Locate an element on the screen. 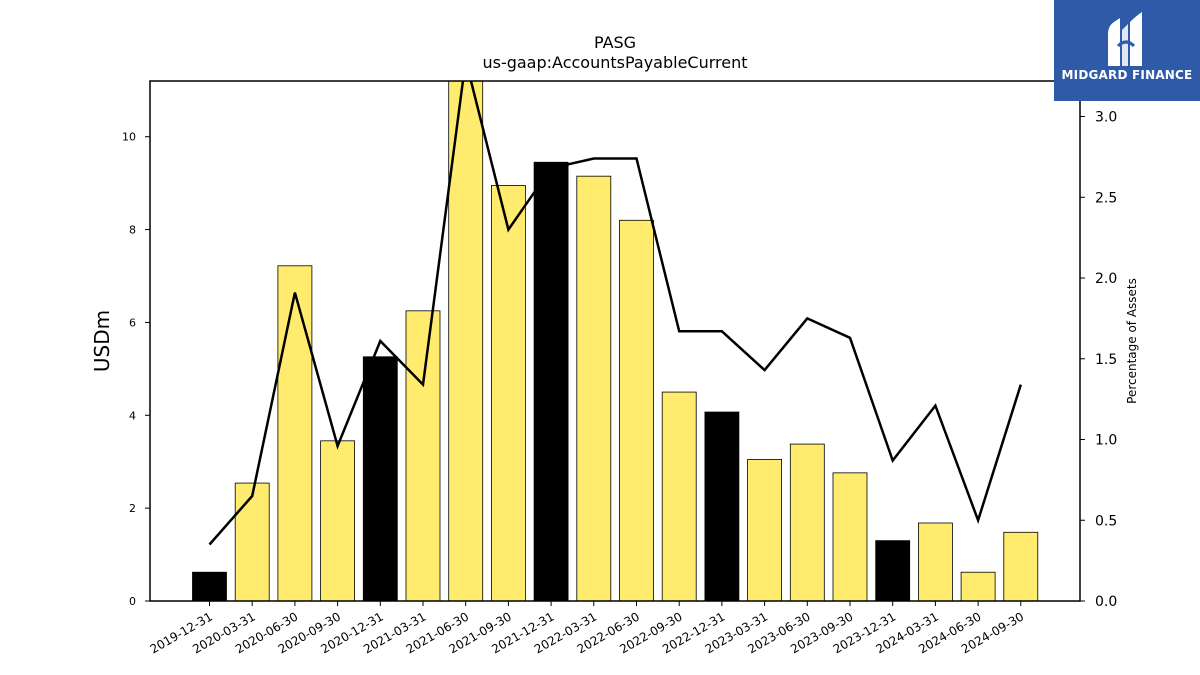 This screenshot has width=1200, height=675. y-tick-label: 6 is located at coordinates (132, 322).